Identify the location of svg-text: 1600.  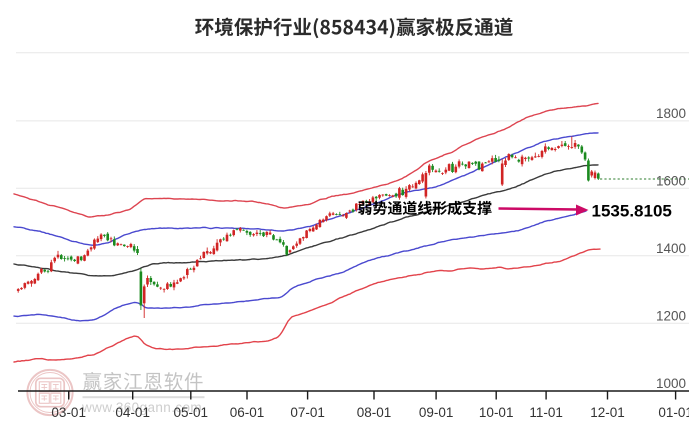
(671, 181).